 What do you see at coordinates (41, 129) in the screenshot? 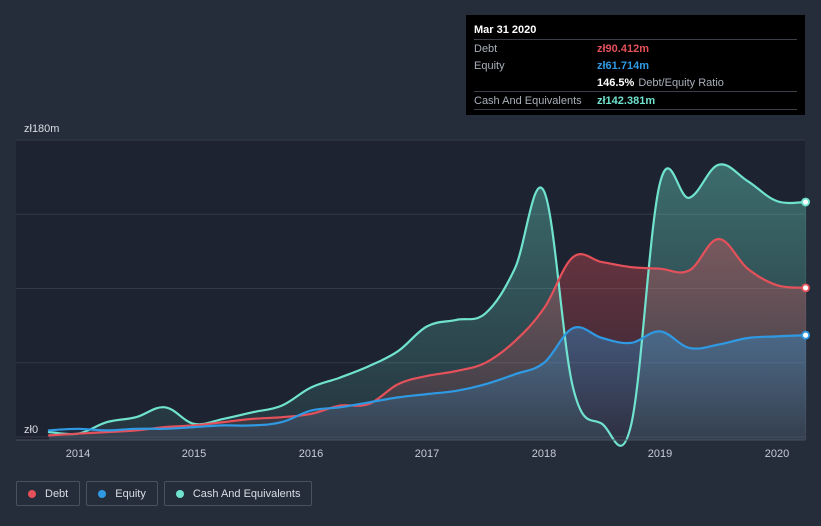
I see `y-axis-top-label: zł180m` at bounding box center [41, 129].